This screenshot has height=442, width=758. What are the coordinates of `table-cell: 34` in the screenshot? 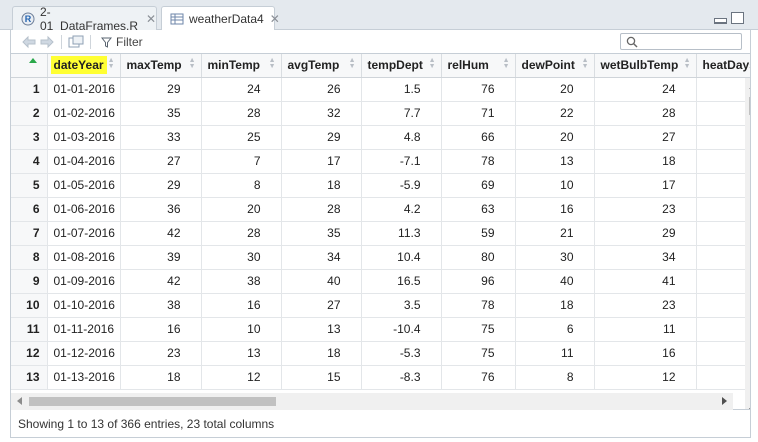 It's located at (645, 257).